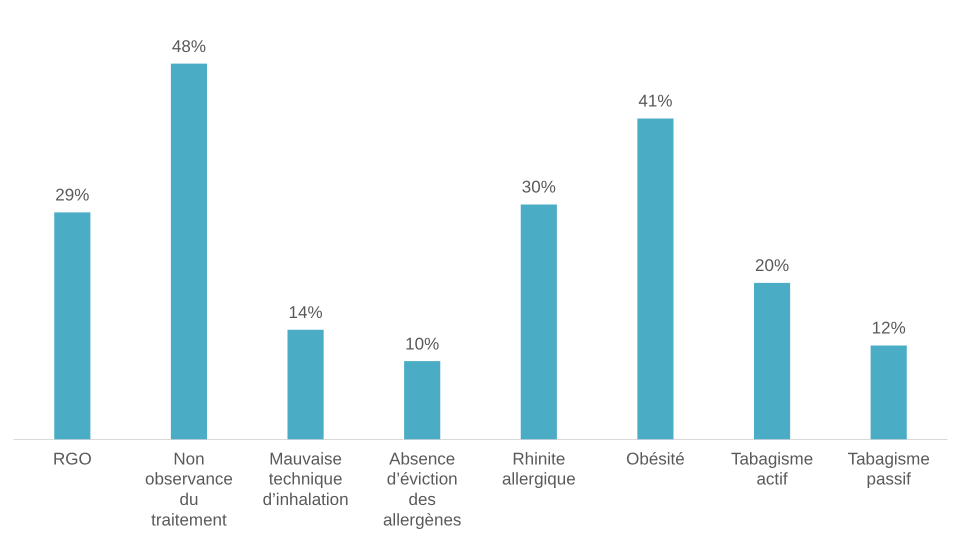 The height and width of the screenshot is (549, 961). What do you see at coordinates (539, 469) in the screenshot?
I see `x-tick-label: Rhinite allergique` at bounding box center [539, 469].